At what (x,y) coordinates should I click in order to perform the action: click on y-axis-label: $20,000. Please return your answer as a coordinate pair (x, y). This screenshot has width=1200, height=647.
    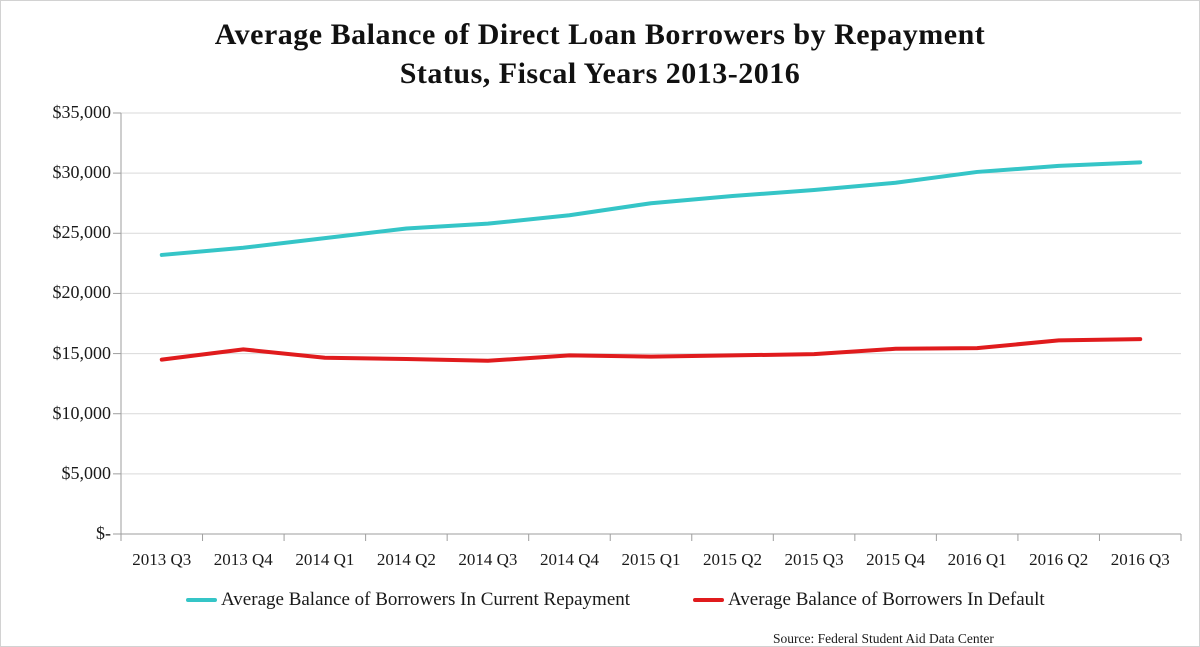
    Looking at the image, I should click on (82, 292).